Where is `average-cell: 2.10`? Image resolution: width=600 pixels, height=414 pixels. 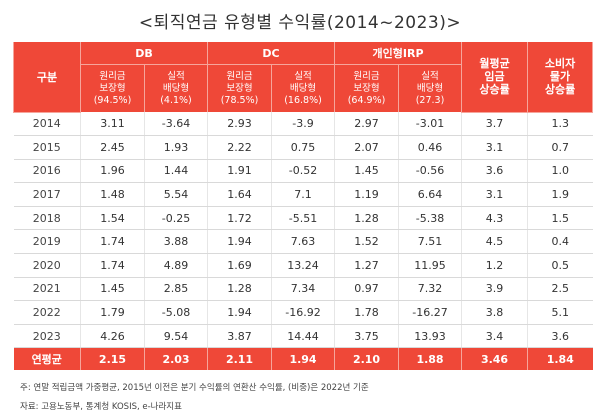 average-cell: 2.10 is located at coordinates (366, 359).